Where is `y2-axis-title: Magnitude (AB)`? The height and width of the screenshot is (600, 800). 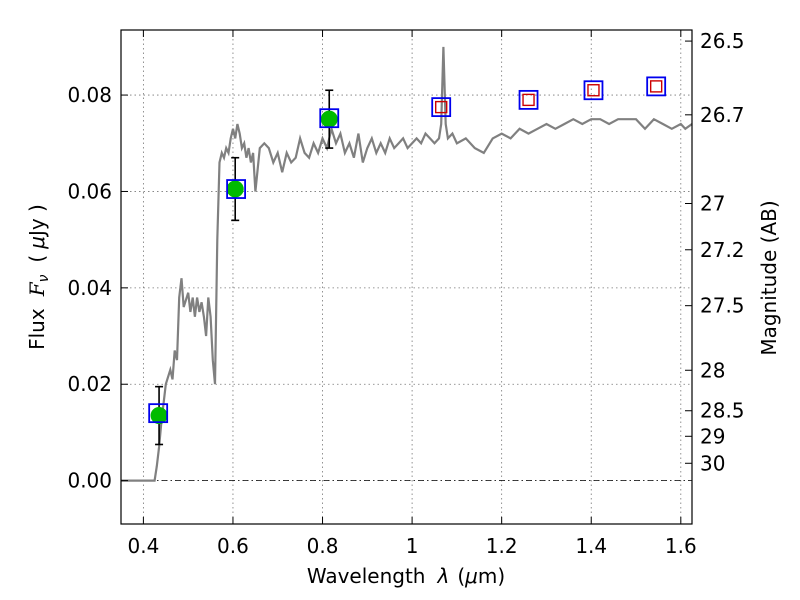 y2-axis-title: Magnitude (AB) is located at coordinates (769, 277).